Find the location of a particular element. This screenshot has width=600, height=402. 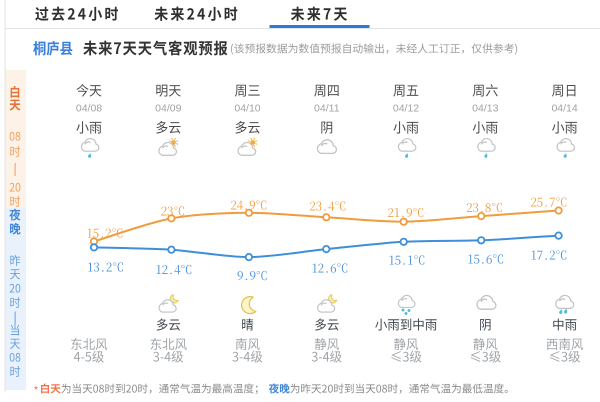

svg-text: 04/13 is located at coordinates (485, 109).